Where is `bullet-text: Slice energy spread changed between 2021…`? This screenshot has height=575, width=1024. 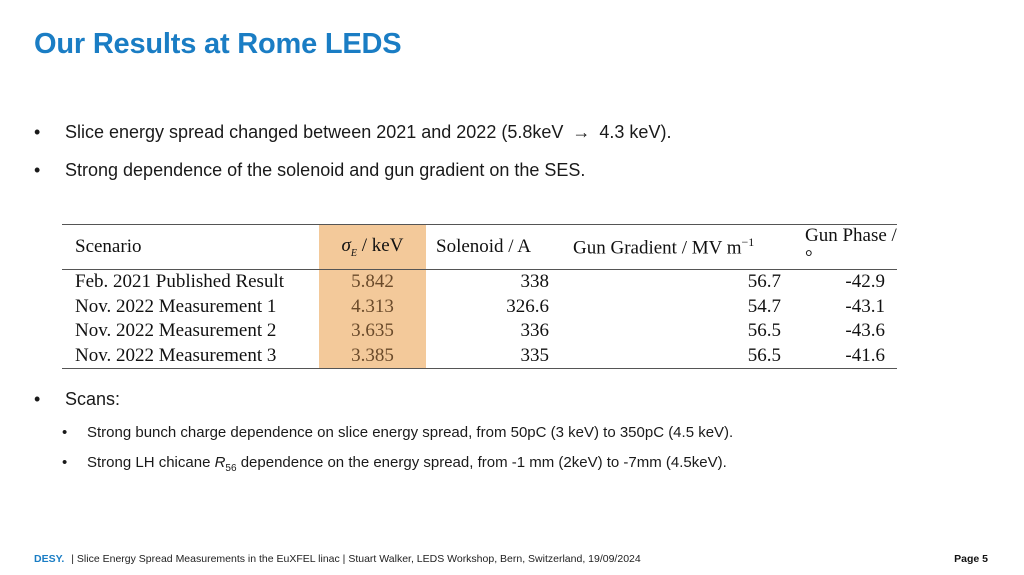
bullet-text: Slice energy spread changed between 2021… is located at coordinates (368, 132).